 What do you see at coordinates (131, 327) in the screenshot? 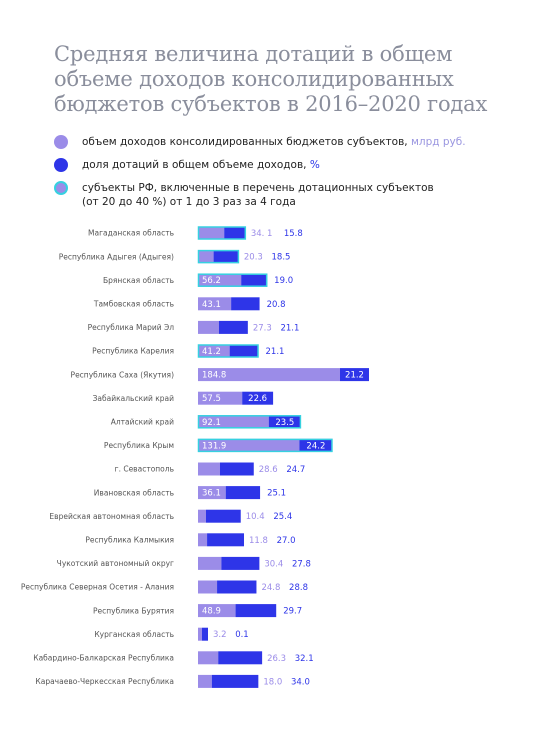
I see `category-label: Республика Марий Эл` at bounding box center [131, 327].